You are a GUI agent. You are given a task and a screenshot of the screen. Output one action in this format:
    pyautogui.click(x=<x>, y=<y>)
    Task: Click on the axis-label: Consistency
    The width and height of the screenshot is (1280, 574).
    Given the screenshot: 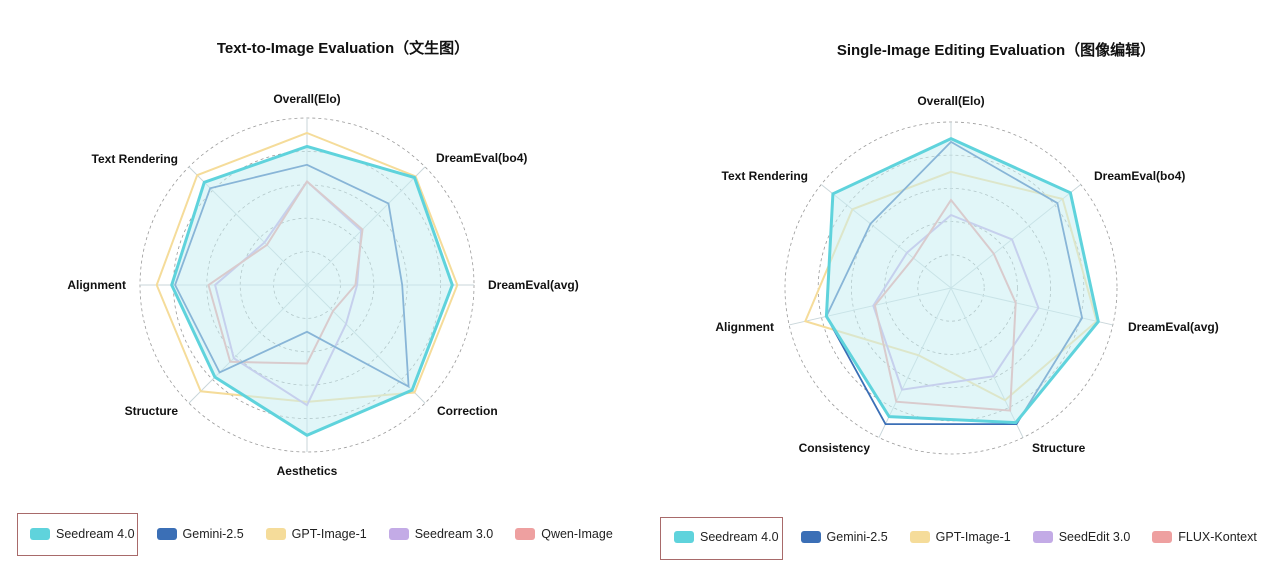 What is the action you would take?
    pyautogui.click(x=835, y=448)
    